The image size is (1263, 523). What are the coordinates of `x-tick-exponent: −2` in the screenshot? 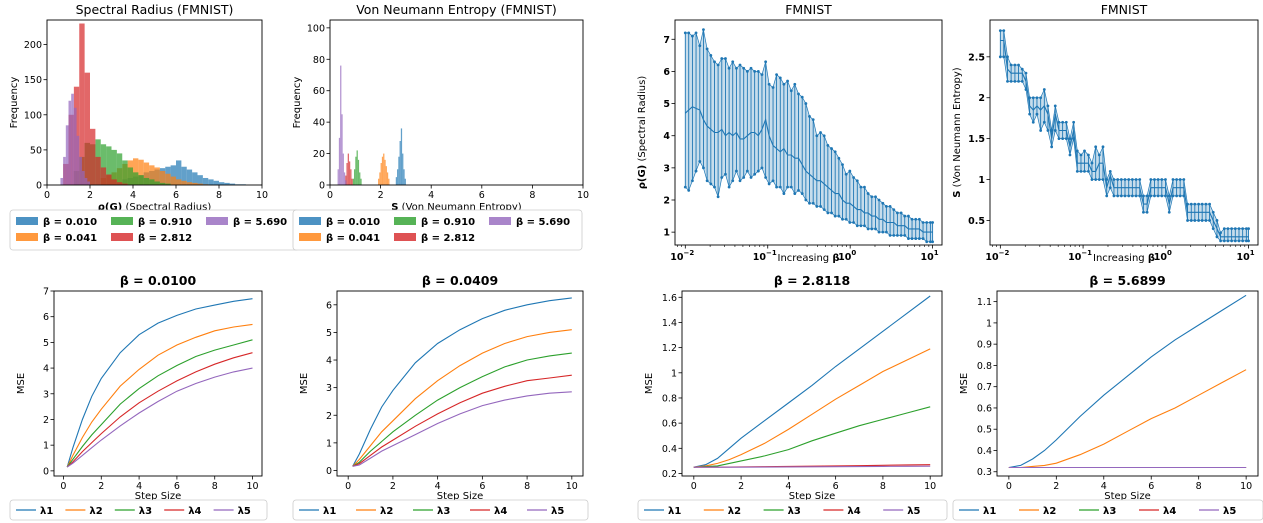 It's located at (689, 253).